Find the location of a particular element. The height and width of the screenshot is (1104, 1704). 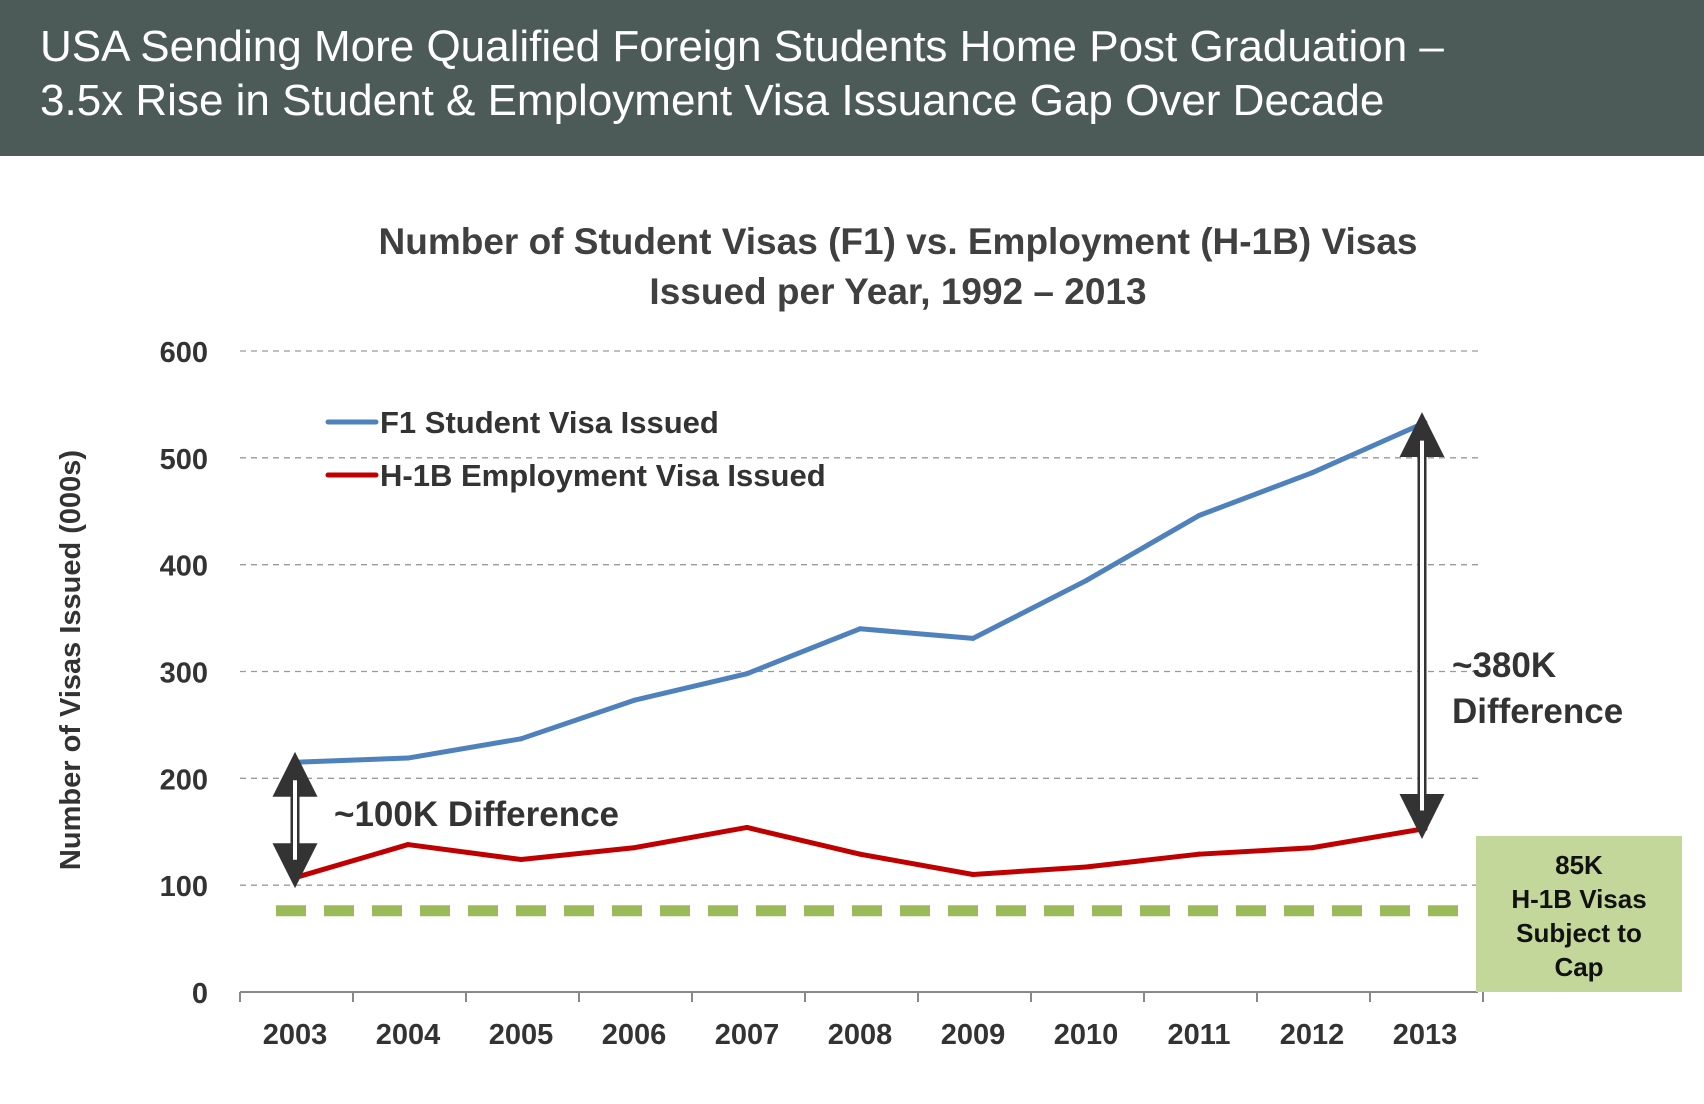

x-tick-label: 2009 is located at coordinates (973, 1035).